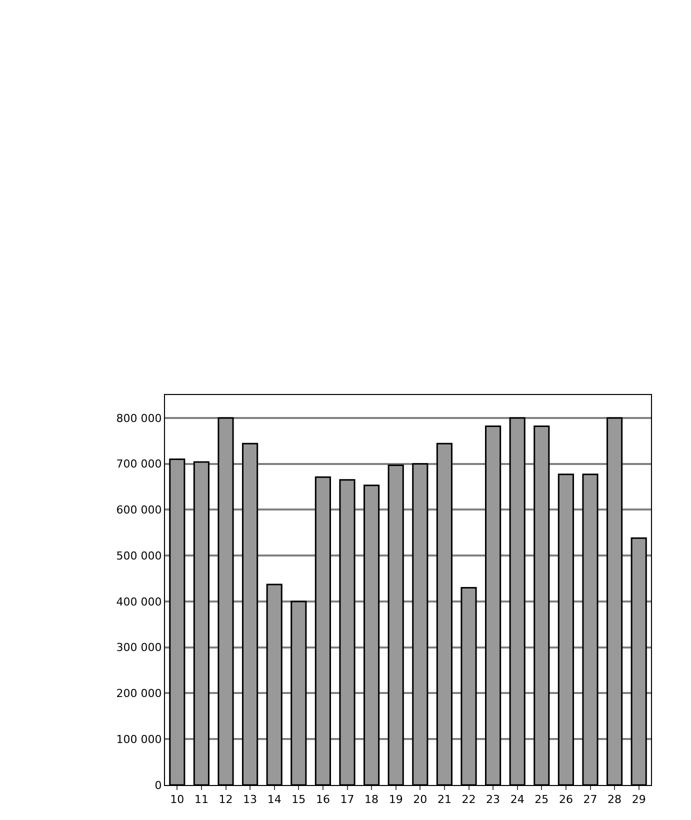  I want to click on x-tick-label: 27, so click(590, 799).